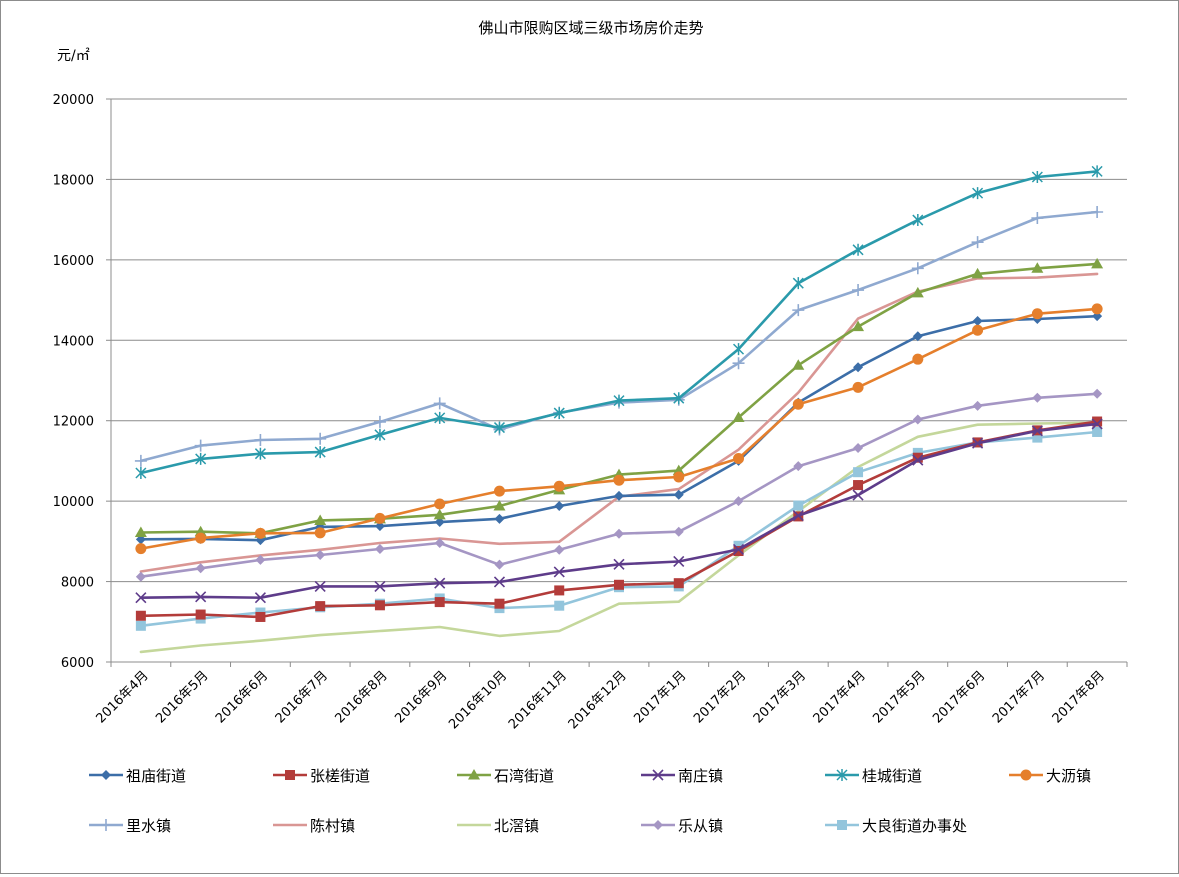 The image size is (1179, 877). I want to click on legend-item: 里水镇, so click(130, 826).